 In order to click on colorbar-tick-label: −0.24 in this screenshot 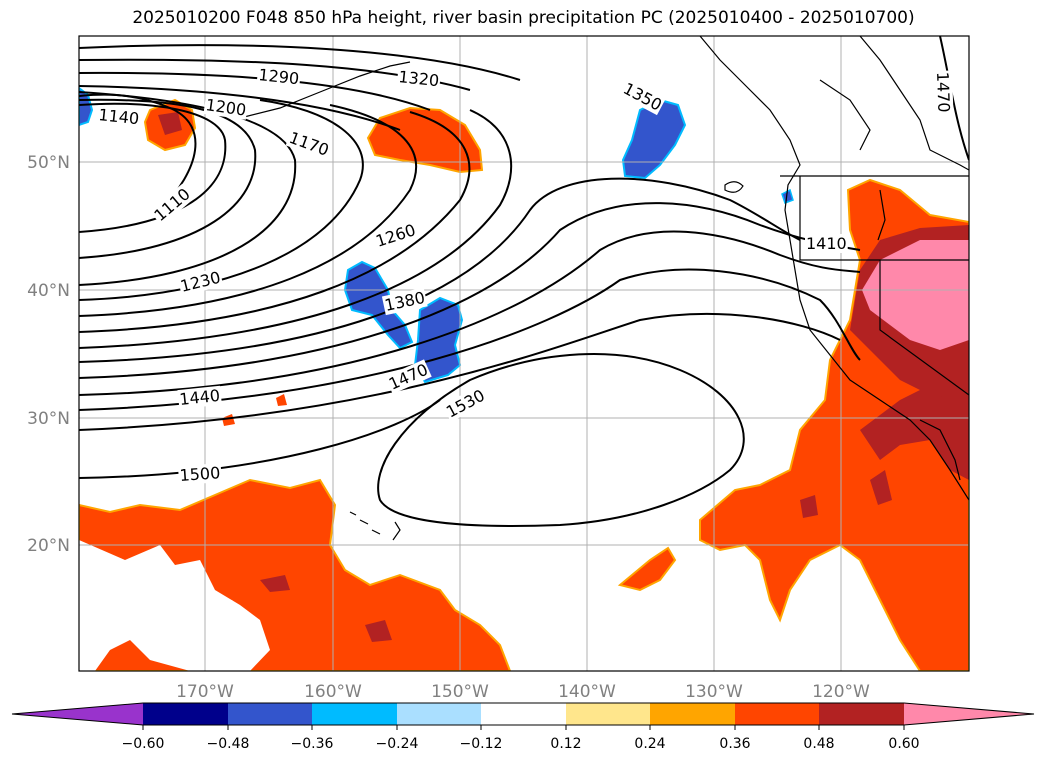, I will do `click(397, 744)`.